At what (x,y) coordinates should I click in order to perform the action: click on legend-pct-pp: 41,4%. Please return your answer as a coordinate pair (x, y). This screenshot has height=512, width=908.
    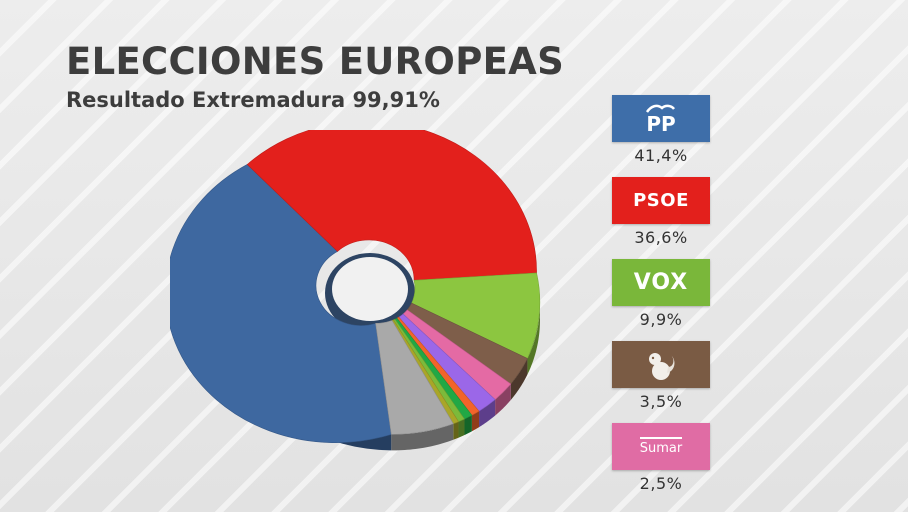
    Looking at the image, I should click on (661, 155).